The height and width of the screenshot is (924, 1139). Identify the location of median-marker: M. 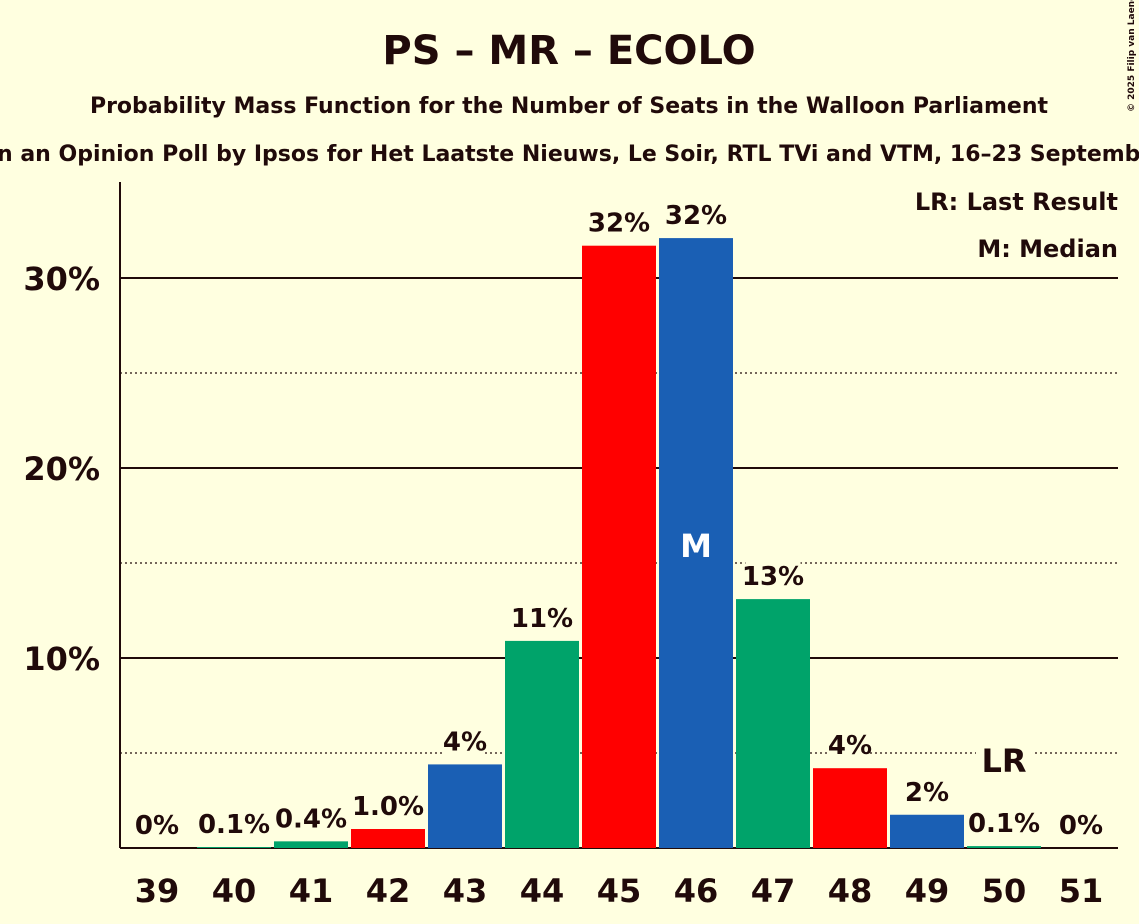
(696, 546).